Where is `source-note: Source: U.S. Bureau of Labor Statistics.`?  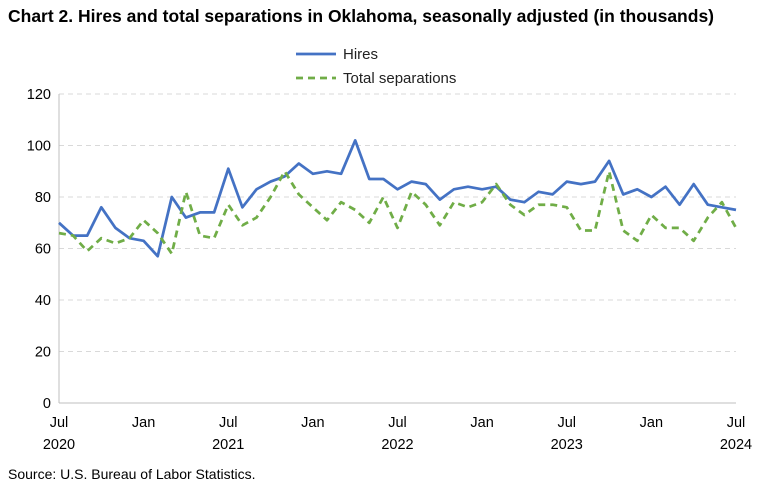
source-note: Source: U.S. Bureau of Labor Statistics. is located at coordinates (132, 474).